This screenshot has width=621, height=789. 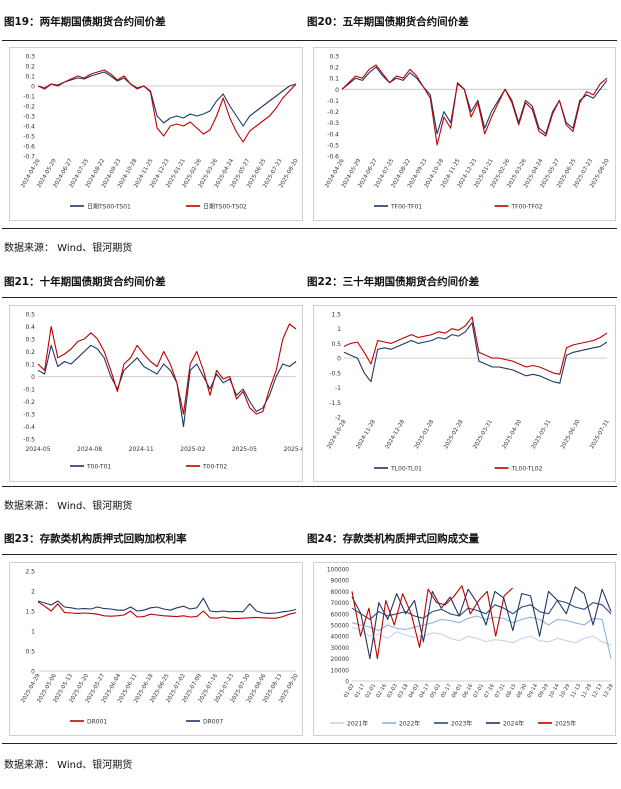 I want to click on x-tick-label: 2024-08, so click(x=89, y=449).